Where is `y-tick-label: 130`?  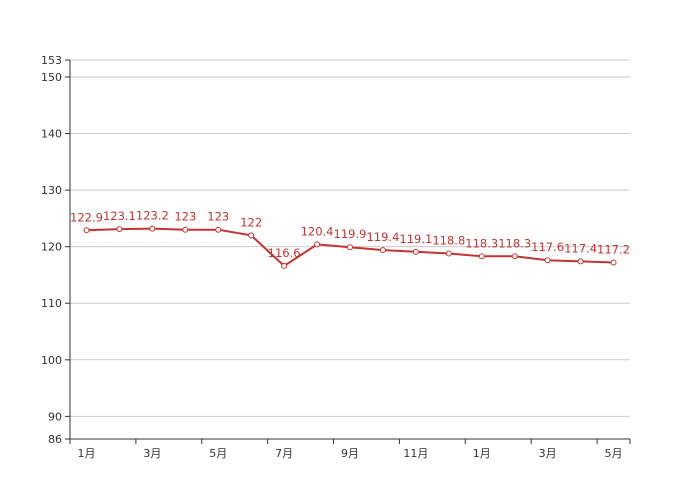
y-tick-label: 130 is located at coordinates (51, 190).